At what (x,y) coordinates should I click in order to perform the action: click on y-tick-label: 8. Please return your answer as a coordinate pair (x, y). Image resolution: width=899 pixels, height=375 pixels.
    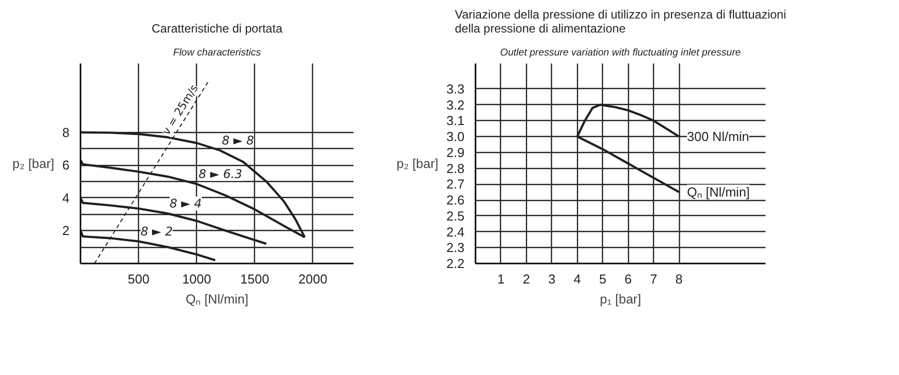
    Looking at the image, I should click on (66, 132).